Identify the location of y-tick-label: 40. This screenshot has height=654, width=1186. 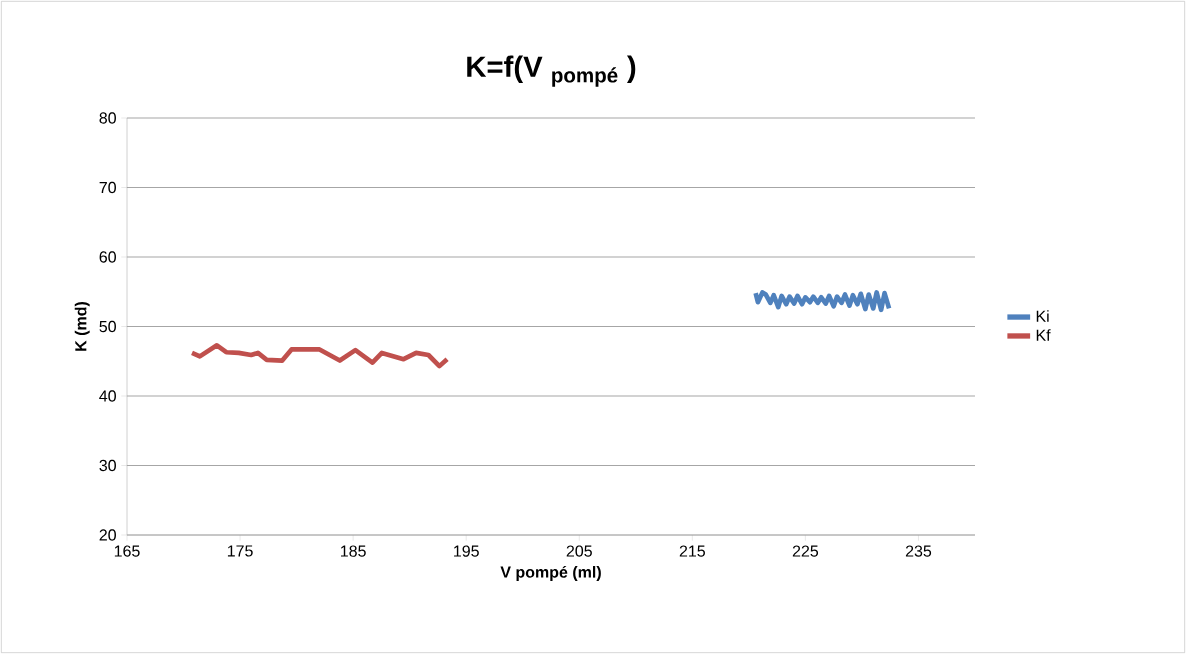
(107, 396).